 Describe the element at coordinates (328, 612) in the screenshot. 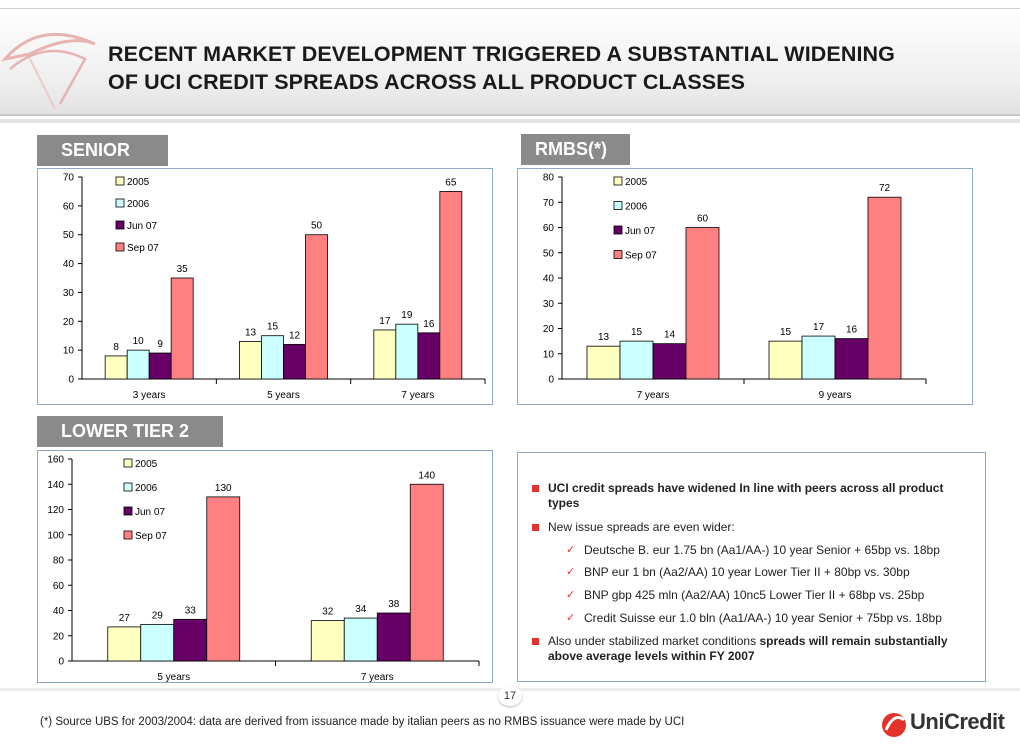

I see `data-label: 32` at that location.